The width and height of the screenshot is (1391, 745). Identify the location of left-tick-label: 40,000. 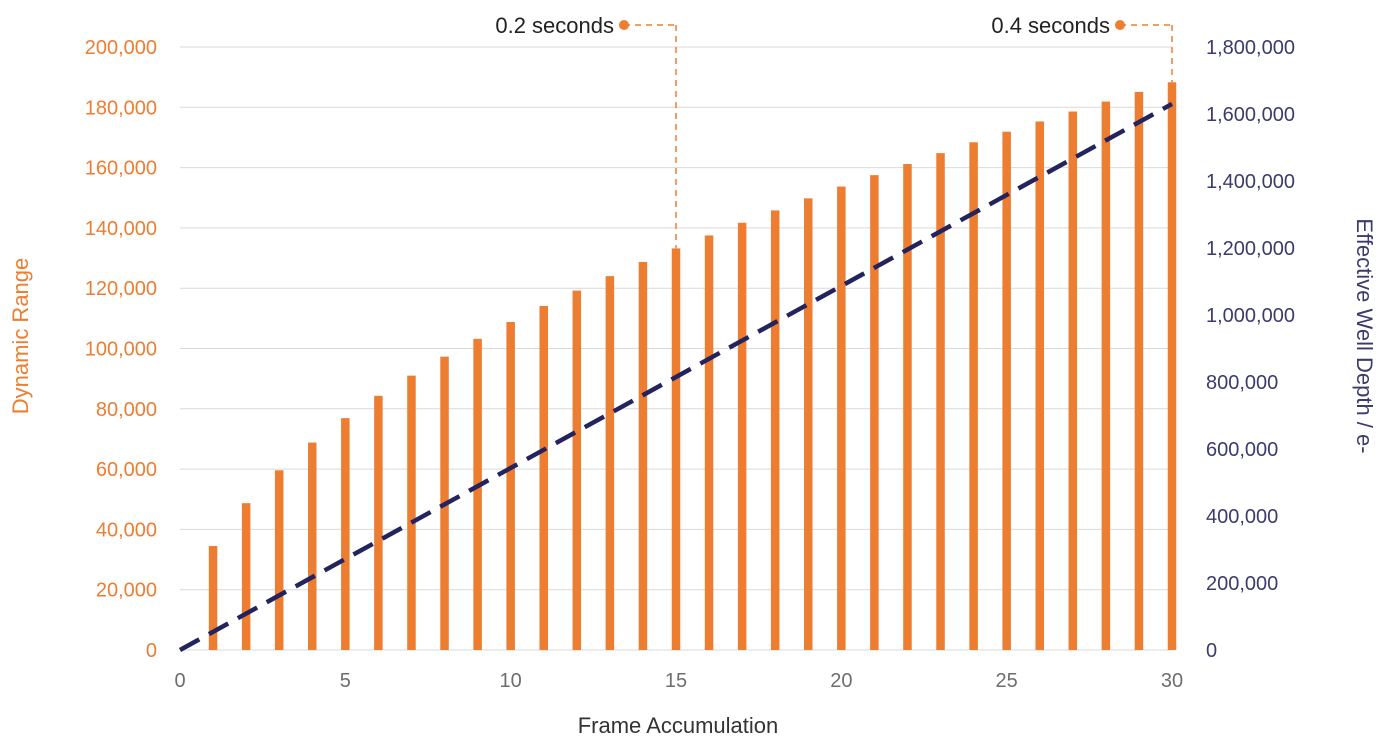
(126, 530).